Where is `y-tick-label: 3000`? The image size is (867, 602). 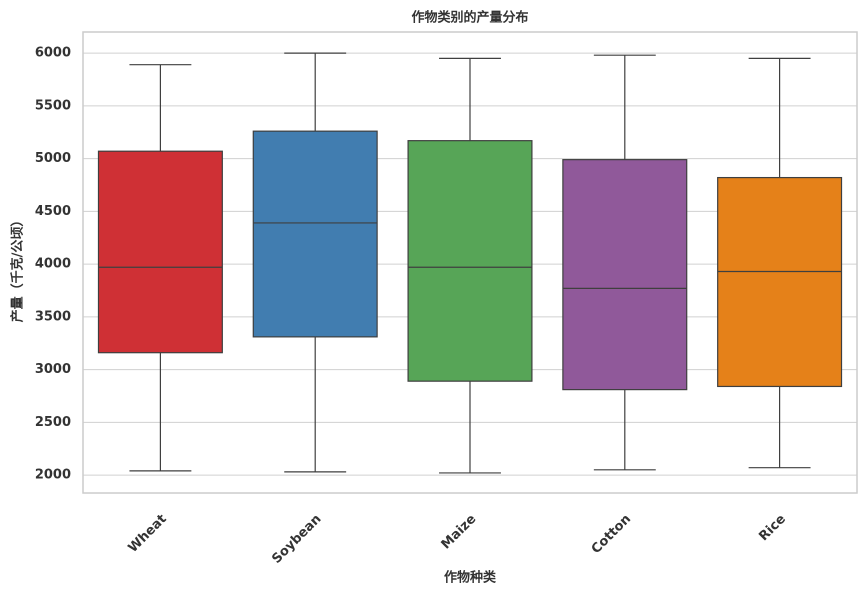 y-tick-label: 3000 is located at coordinates (53, 369).